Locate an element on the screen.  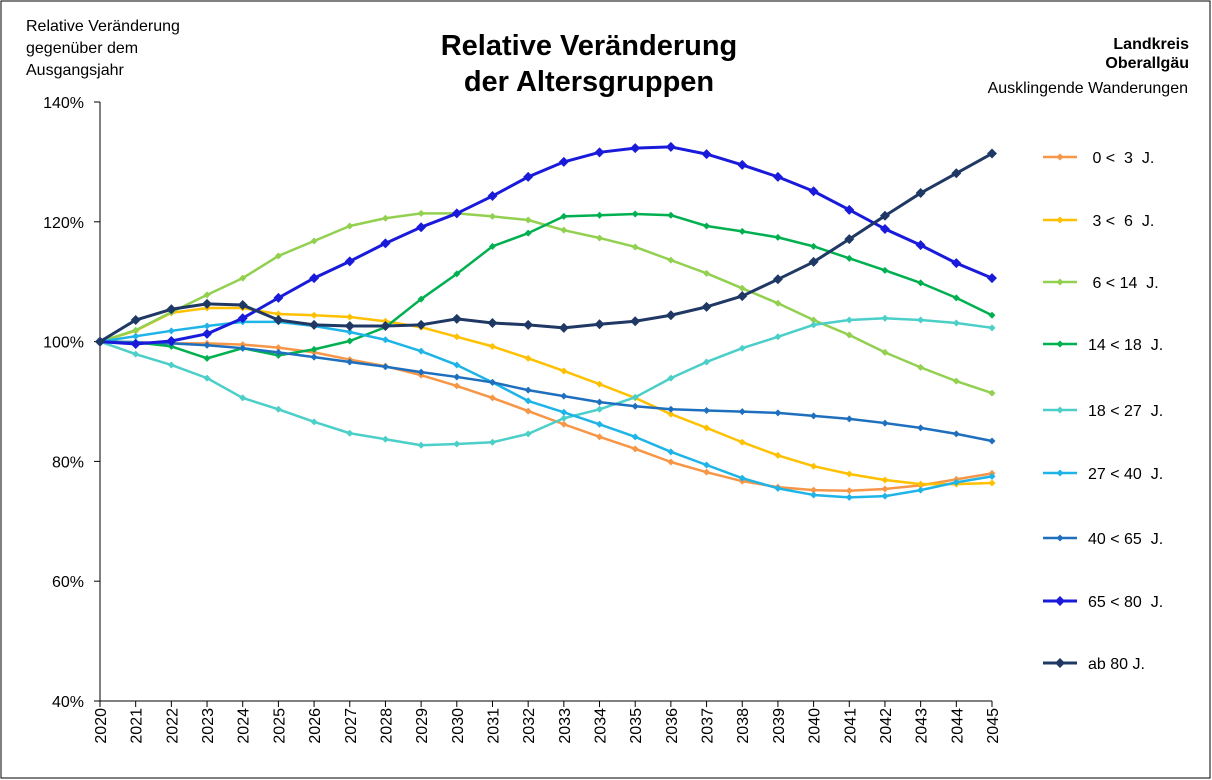
x-tick-label: 2037 is located at coordinates (708, 726).